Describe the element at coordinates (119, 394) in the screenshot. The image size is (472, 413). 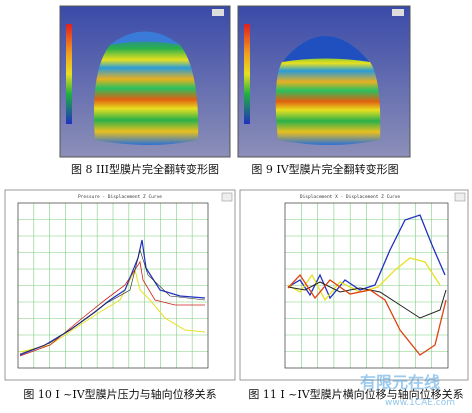
I see `figure-caption: 图 10 I ~IV型膜片压力与轴向位移关系` at that location.